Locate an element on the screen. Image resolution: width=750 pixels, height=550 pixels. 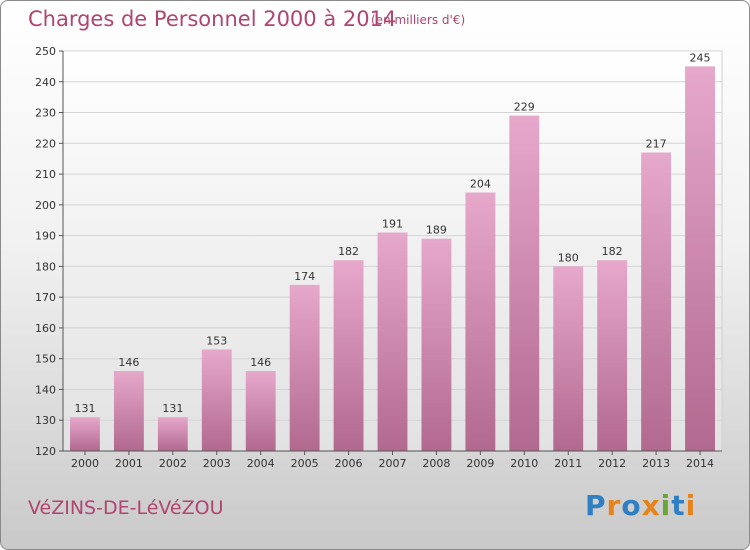
bar-2002 is located at coordinates (172, 434).